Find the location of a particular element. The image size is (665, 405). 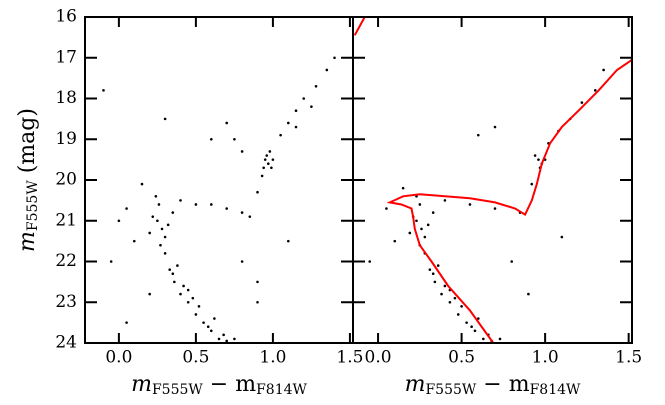

y-tick-label: 20 is located at coordinates (66, 180).